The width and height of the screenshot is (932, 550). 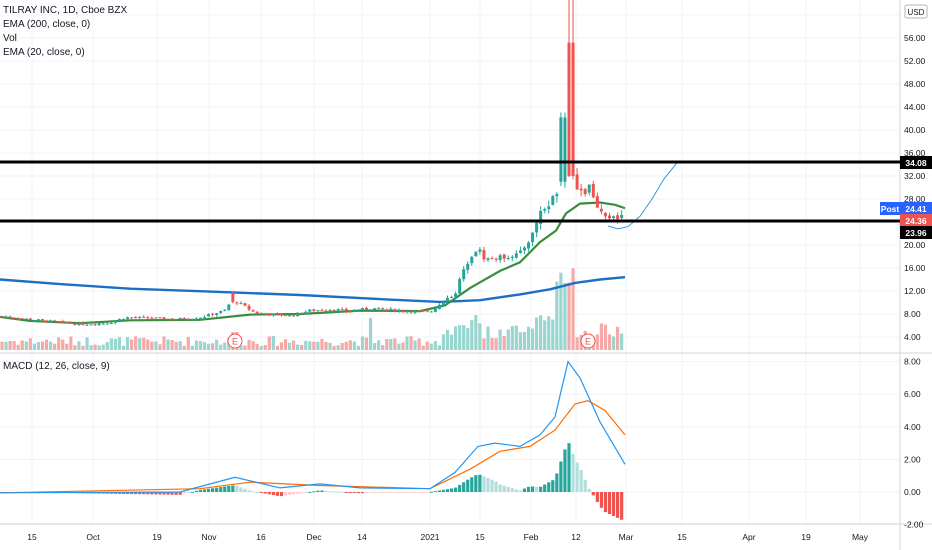 I want to click on macd-axis: 8.00 6.00 4.00 2.00 0.00 -2.00, so click(x=914, y=443).